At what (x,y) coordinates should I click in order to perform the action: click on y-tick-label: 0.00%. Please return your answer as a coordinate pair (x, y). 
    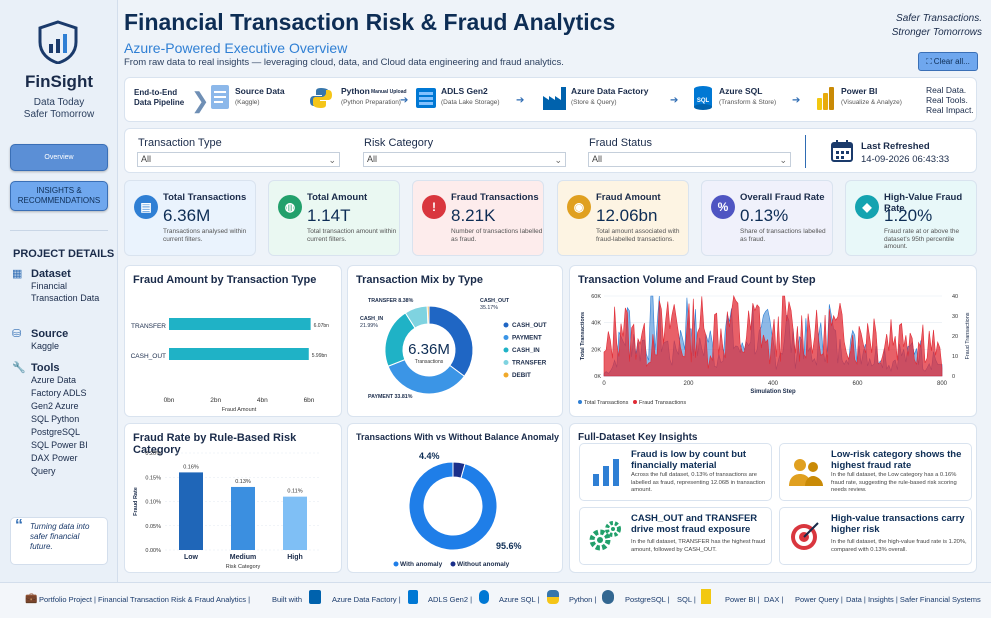
    Looking at the image, I should click on (153, 551).